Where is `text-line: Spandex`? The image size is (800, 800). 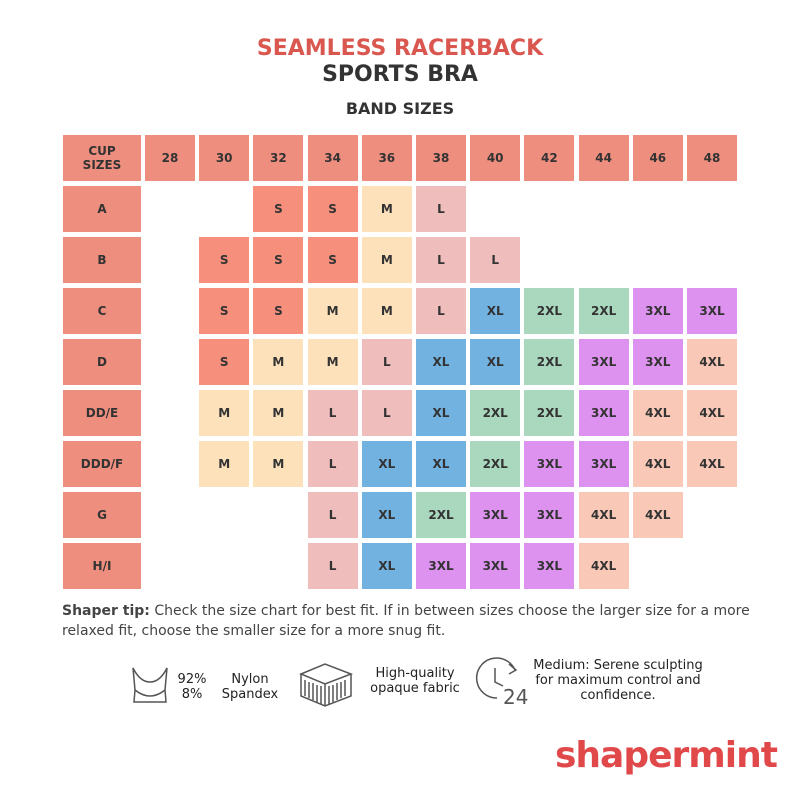 text-line: Spandex is located at coordinates (250, 694).